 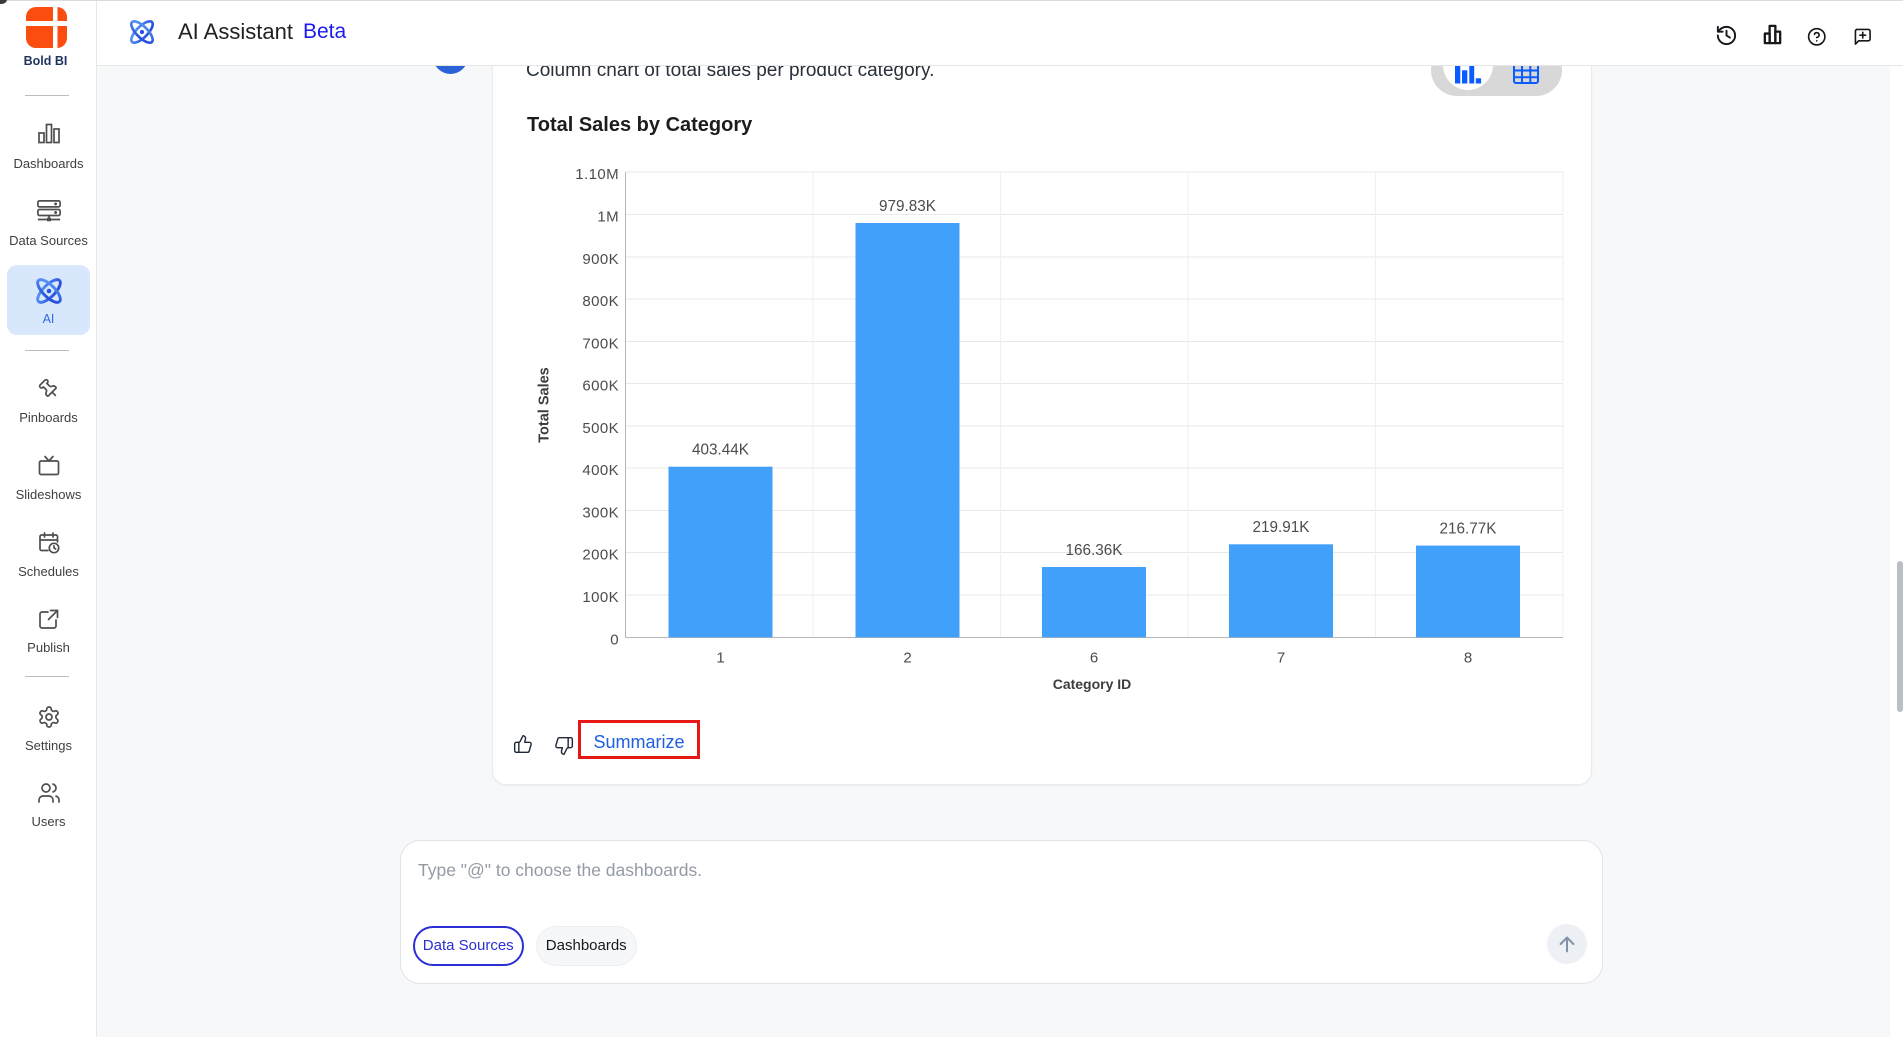 What do you see at coordinates (600, 386) in the screenshot?
I see `svg-text: 600K` at bounding box center [600, 386].